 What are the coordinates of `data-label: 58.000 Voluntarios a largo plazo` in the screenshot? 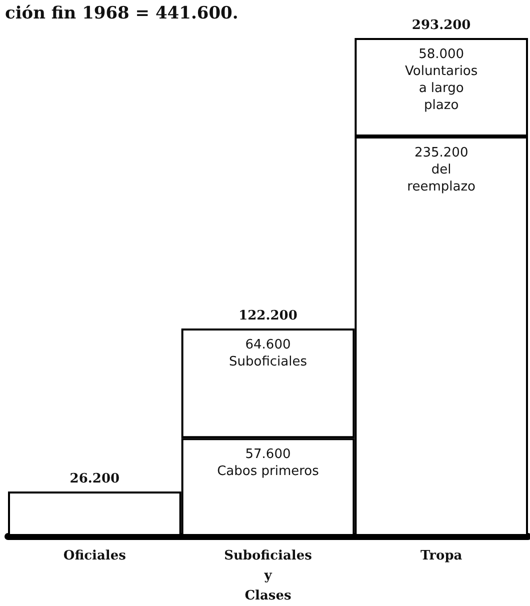 It's located at (441, 80).